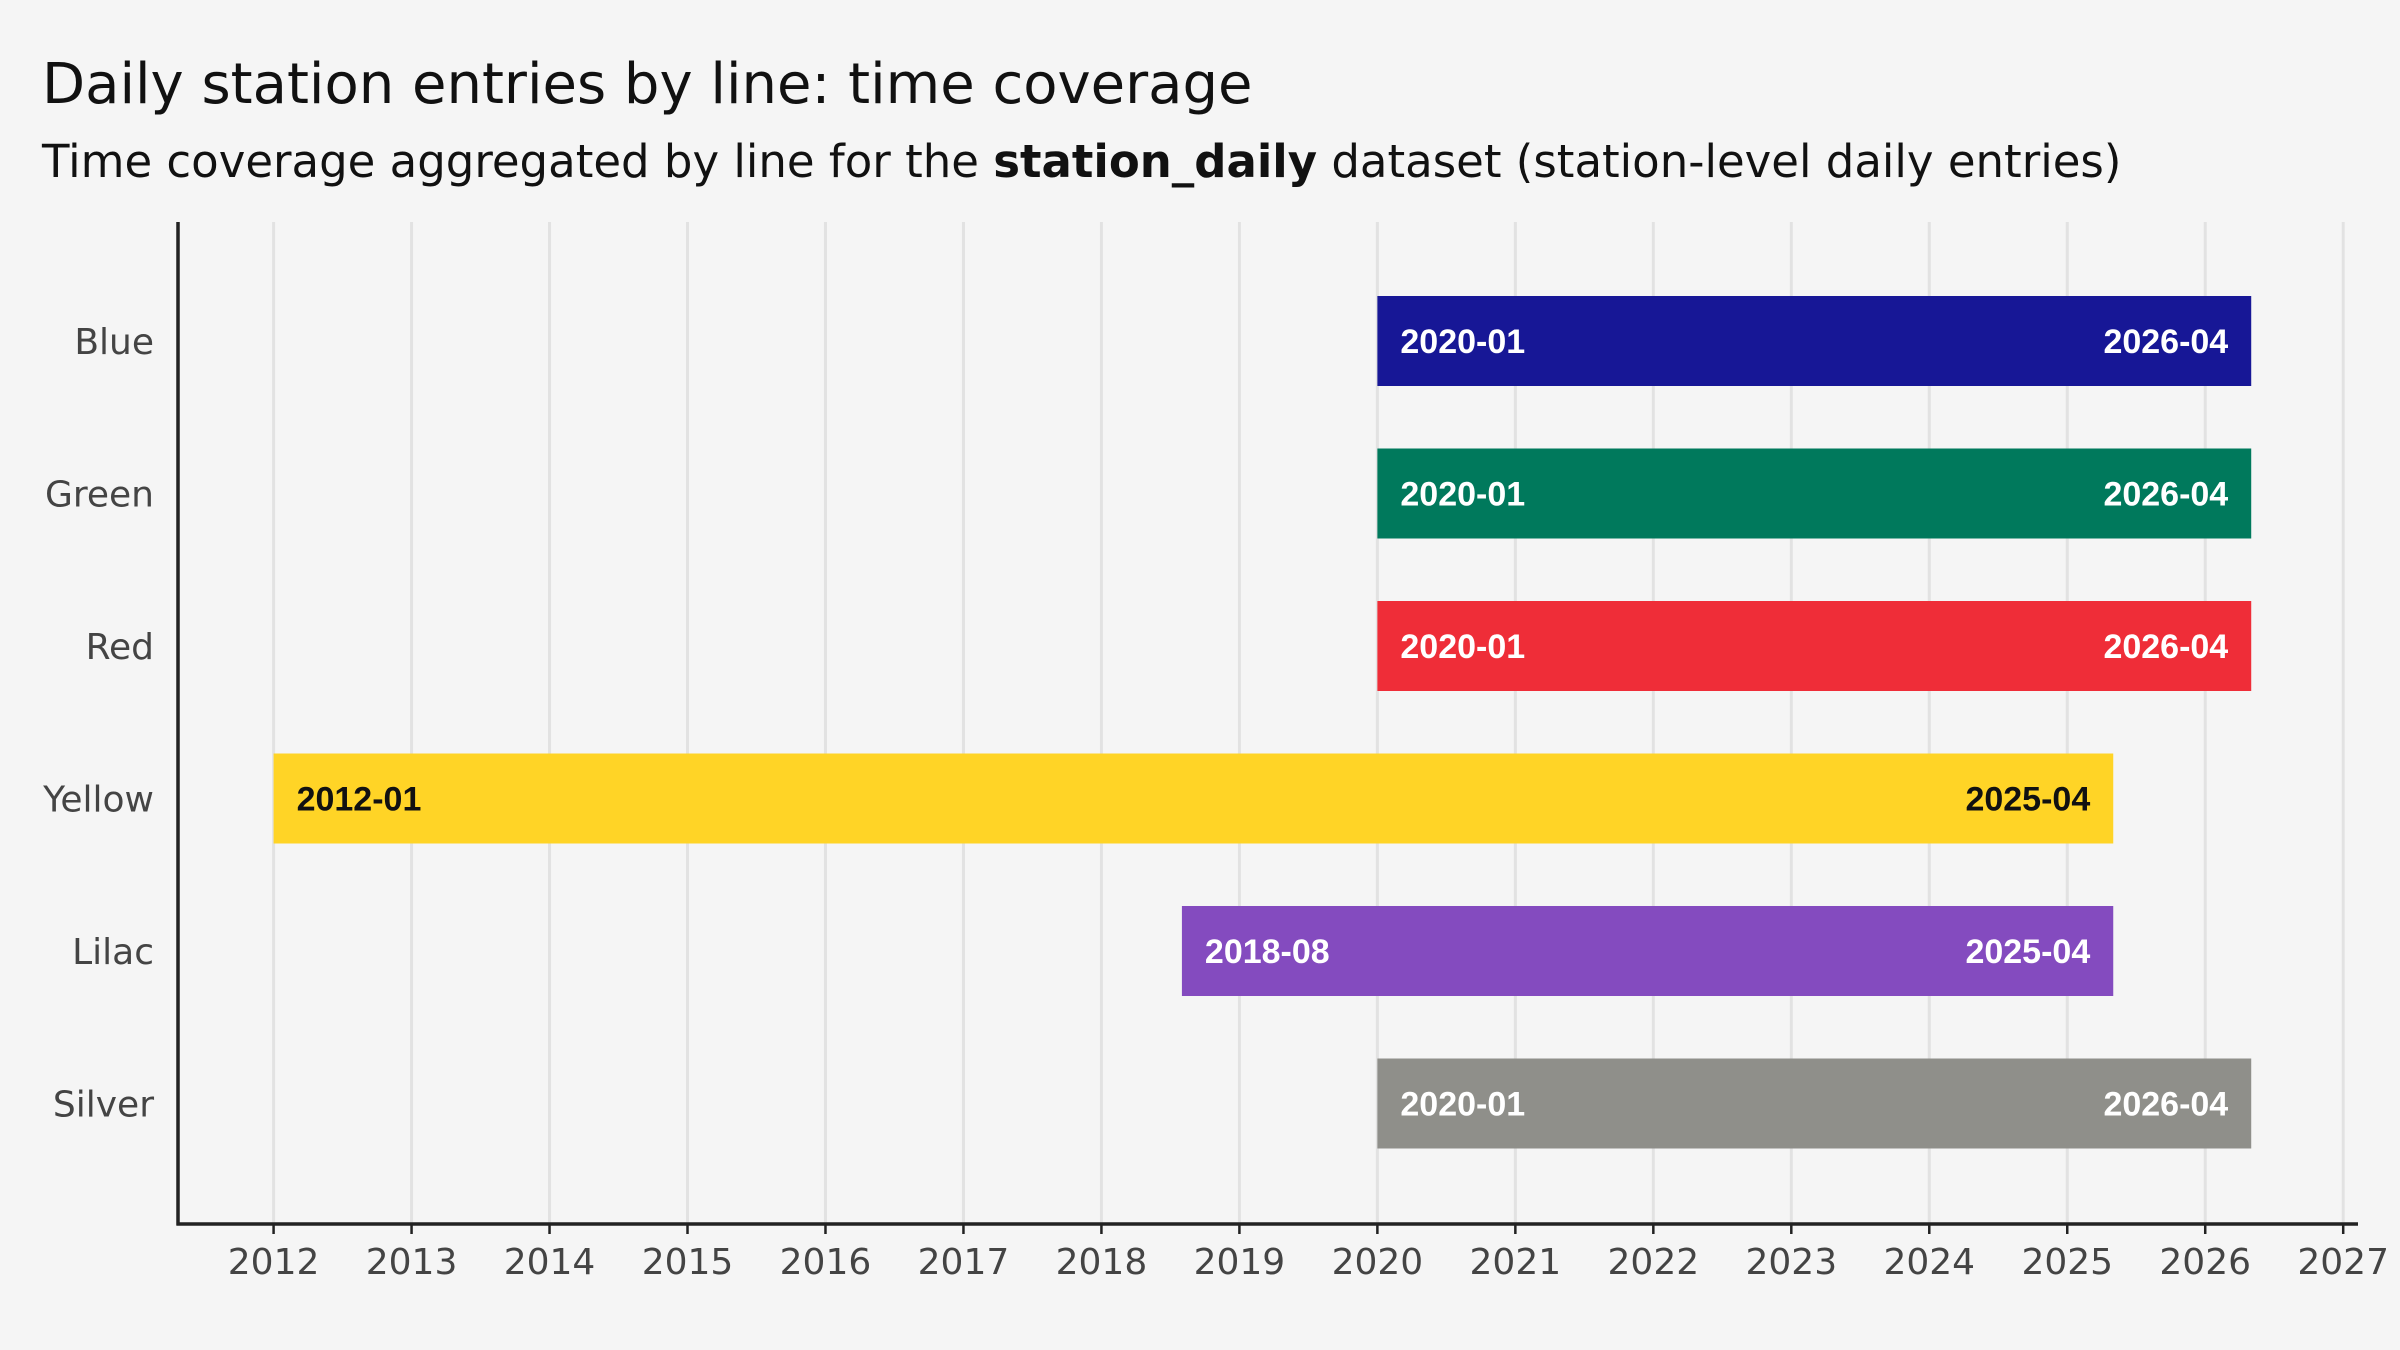  I want to click on x-tick-label-2014: 2014, so click(550, 1262).